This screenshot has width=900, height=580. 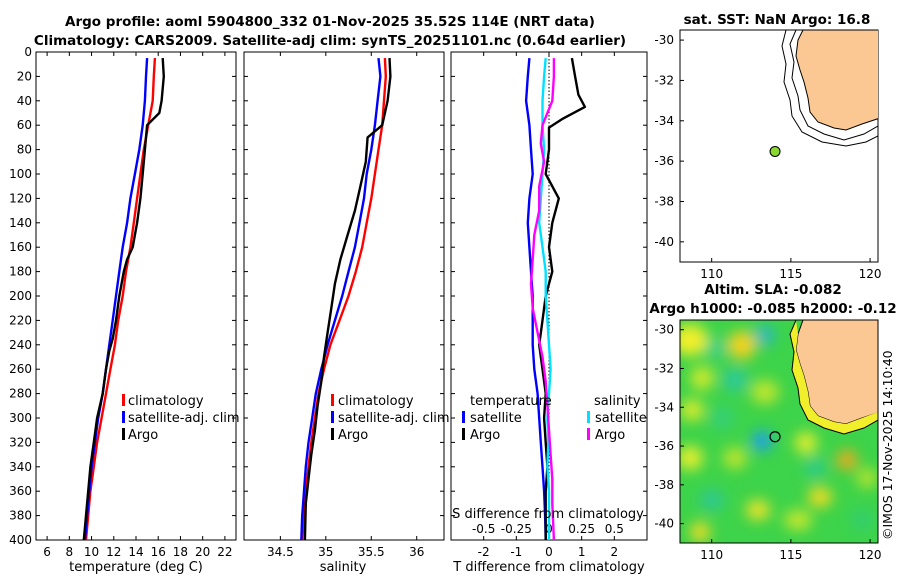 I want to click on y-tick-label: 120, so click(x=20, y=198).